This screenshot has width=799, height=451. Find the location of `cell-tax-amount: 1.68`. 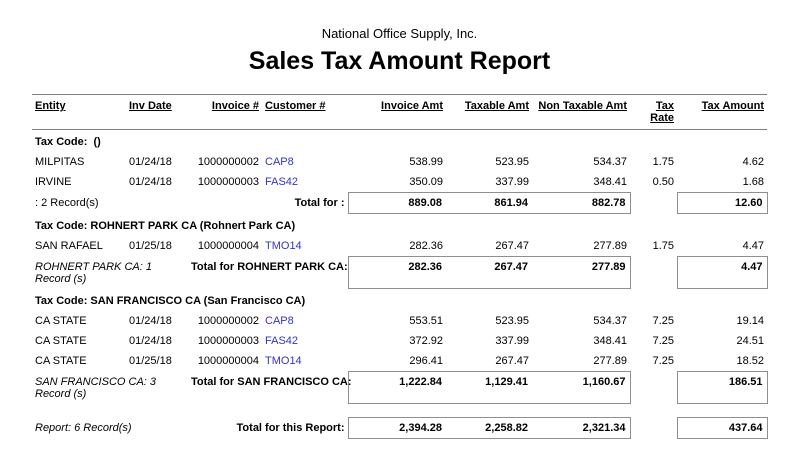

cell-tax-amount: 1.68 is located at coordinates (753, 182).